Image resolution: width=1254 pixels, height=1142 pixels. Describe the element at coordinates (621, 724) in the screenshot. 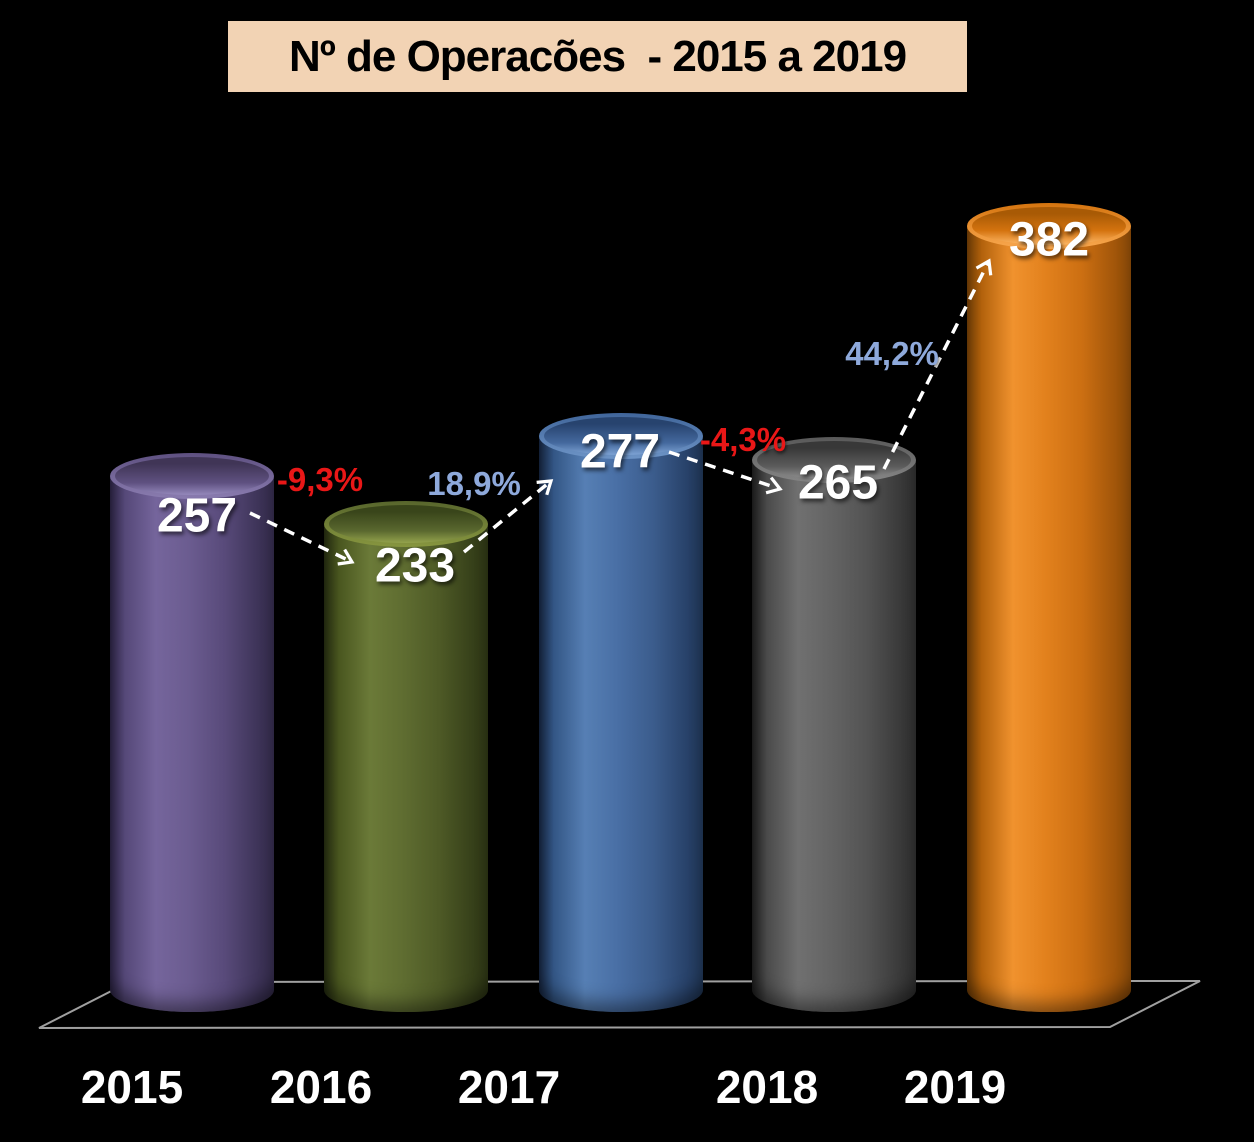

I see `bar-2017-body` at that location.